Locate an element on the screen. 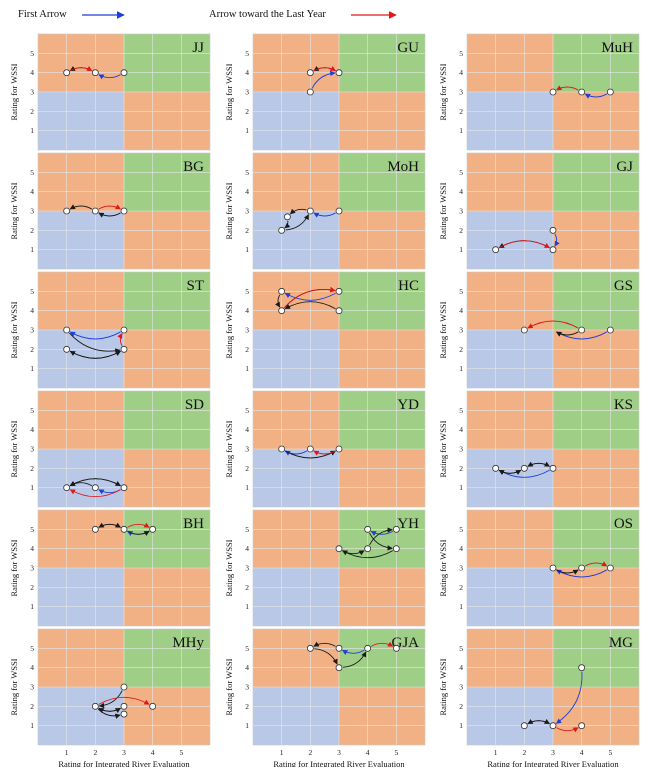 The height and width of the screenshot is (772, 649). panel-title: MoH is located at coordinates (403, 167).